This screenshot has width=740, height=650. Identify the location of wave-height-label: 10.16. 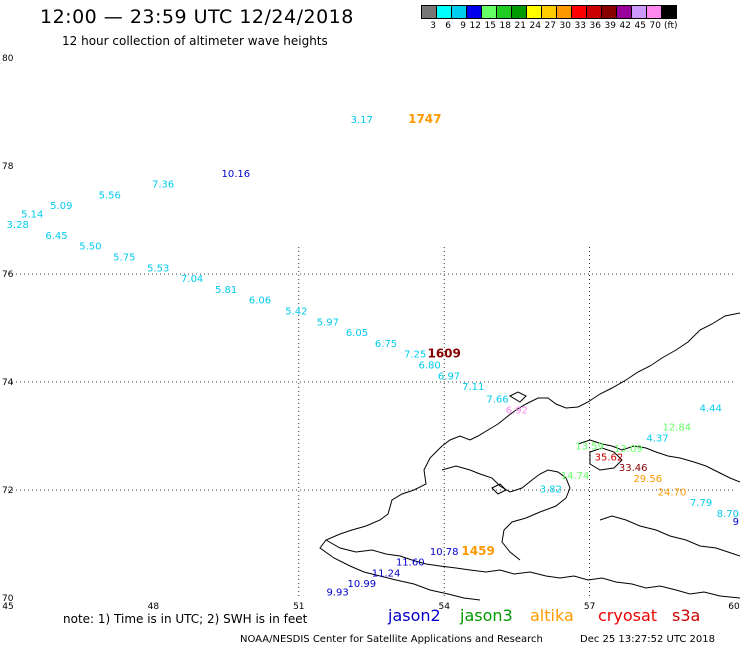
(235, 174).